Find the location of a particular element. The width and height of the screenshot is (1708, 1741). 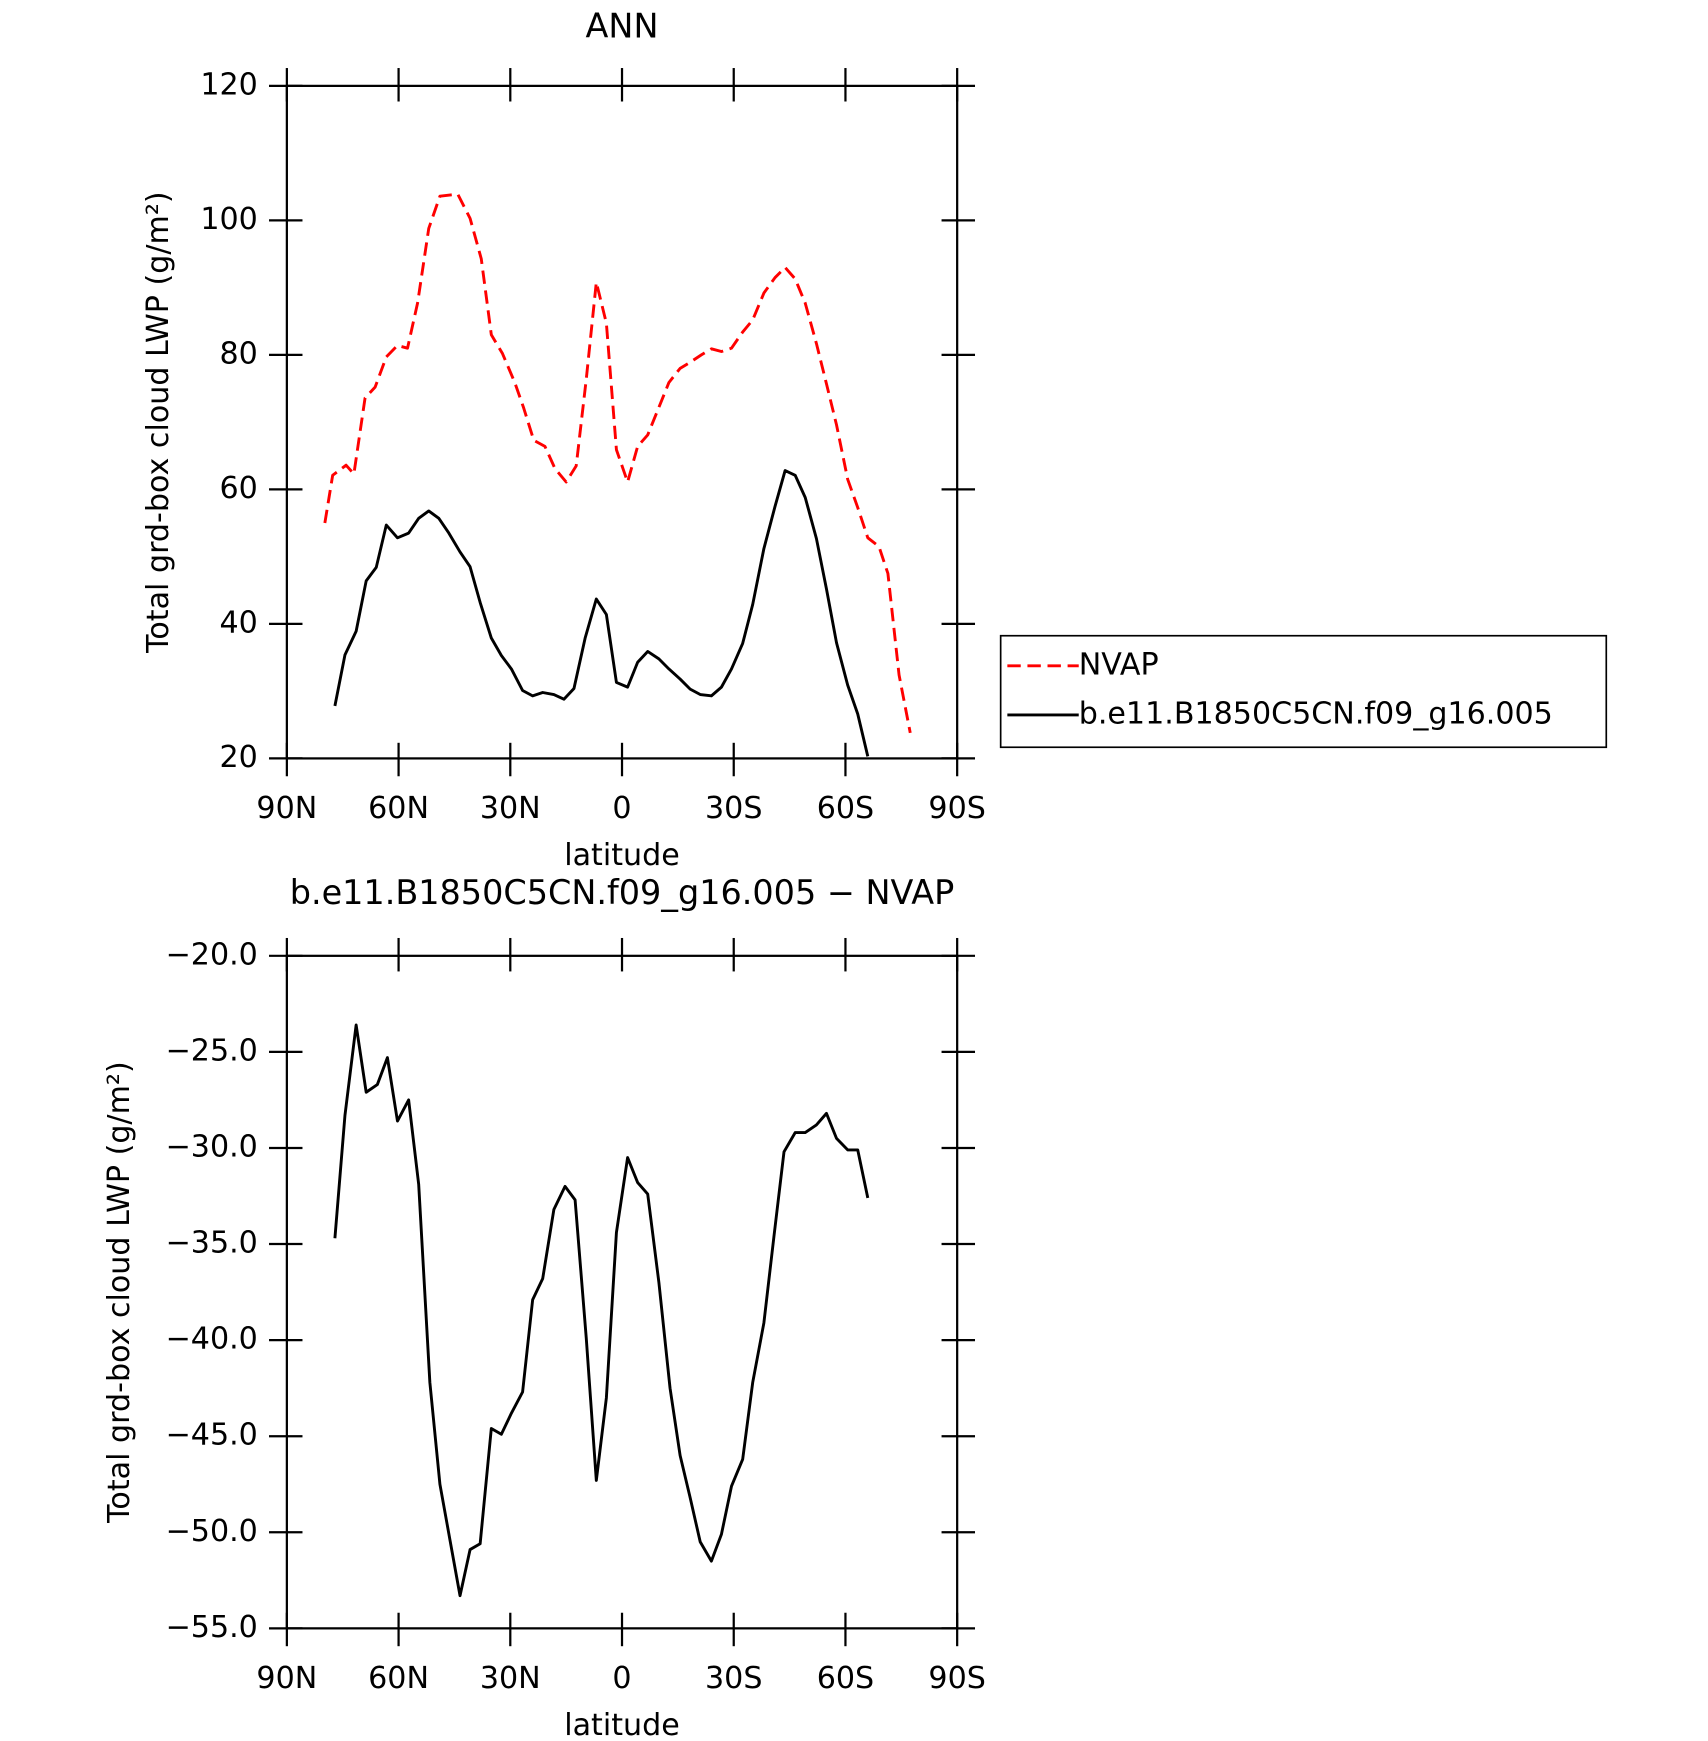

y-tick-label: −25.0 is located at coordinates (212, 1050).